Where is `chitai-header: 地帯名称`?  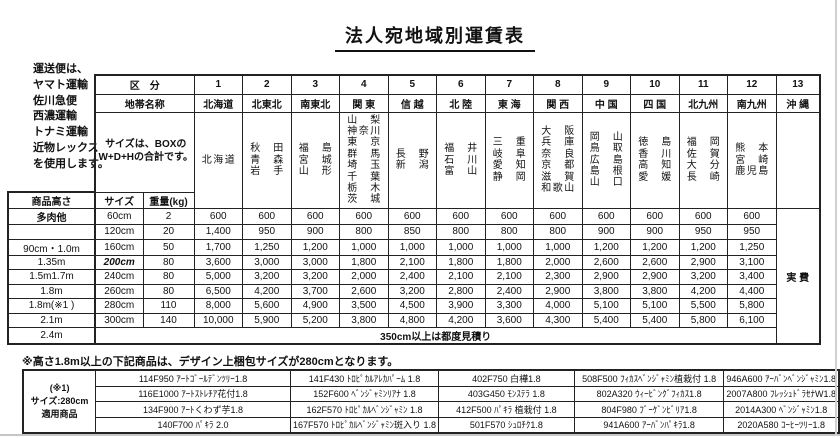 chitai-header: 地帯名称 is located at coordinates (144, 103).